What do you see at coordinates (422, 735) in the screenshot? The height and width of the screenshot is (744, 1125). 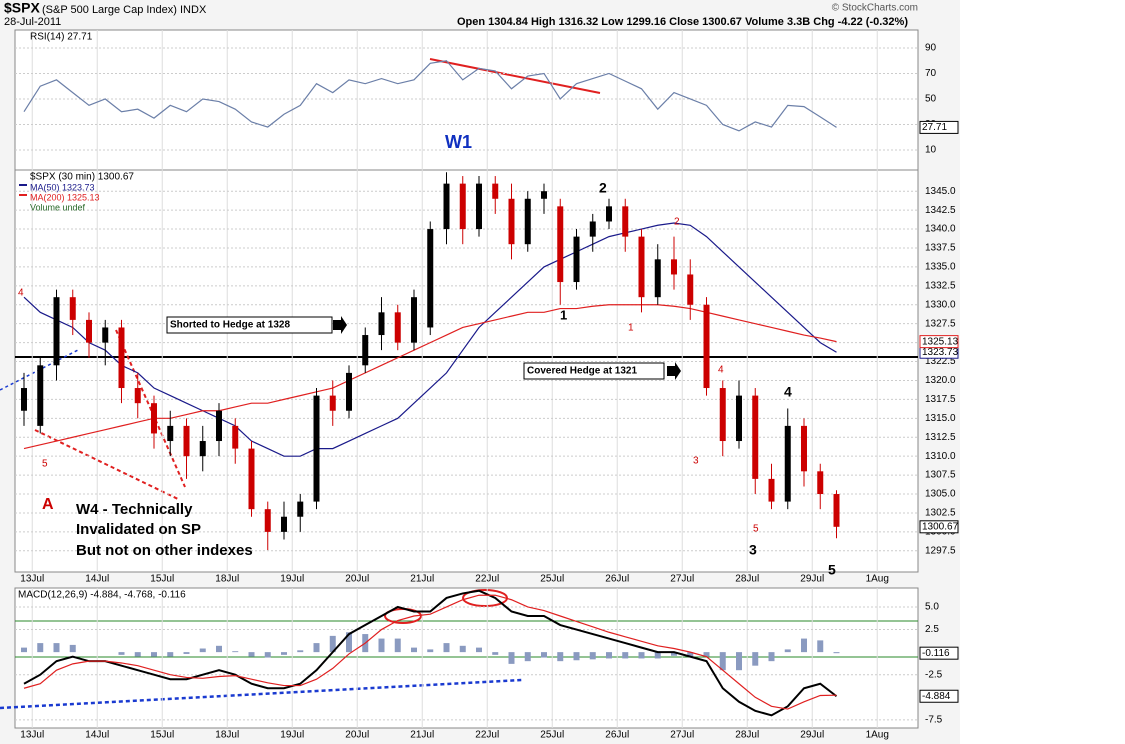 I see `x-tick-label: 21Jul` at bounding box center [422, 735].